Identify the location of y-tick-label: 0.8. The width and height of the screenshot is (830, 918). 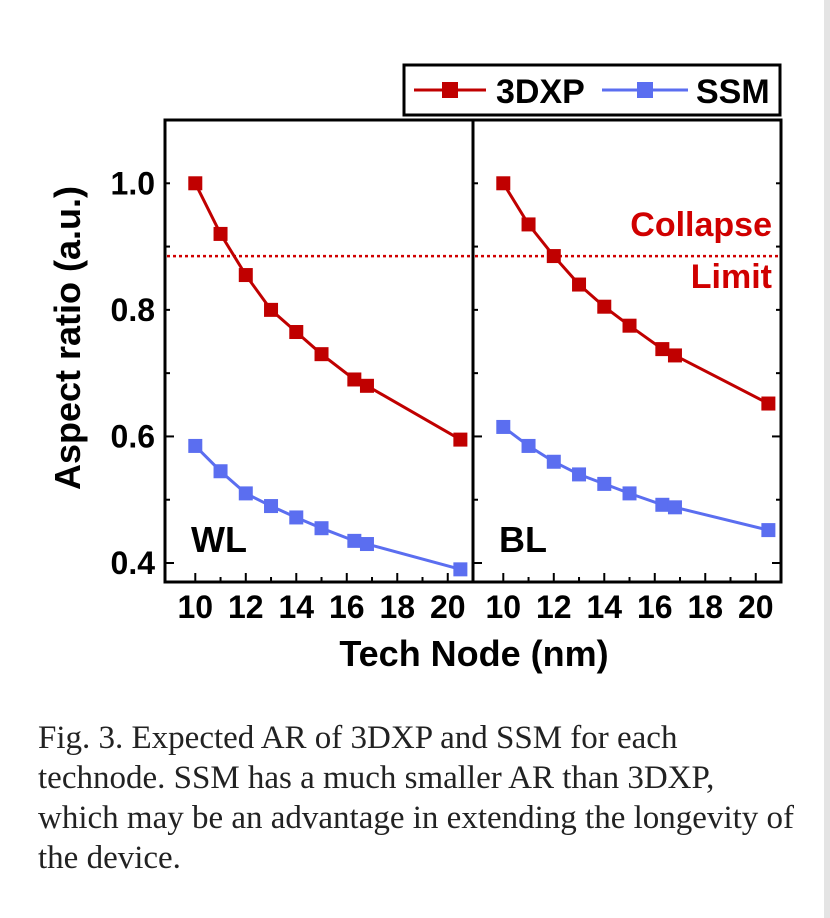
(133, 310).